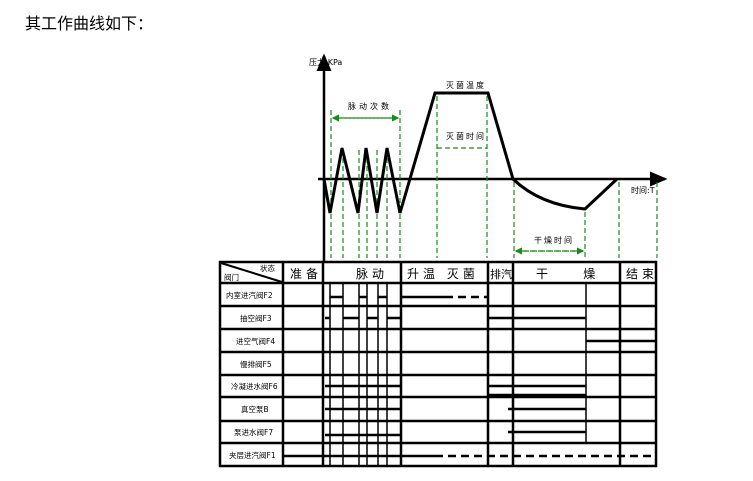  I want to click on corner-state-label: 状态, so click(267, 268).